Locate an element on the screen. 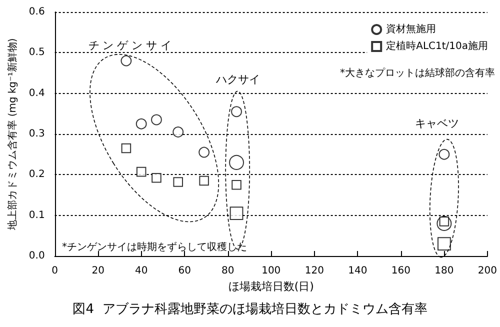 Image resolution: width=500 pixels, height=327 pixels. x-tick-label: 120 is located at coordinates (314, 271).